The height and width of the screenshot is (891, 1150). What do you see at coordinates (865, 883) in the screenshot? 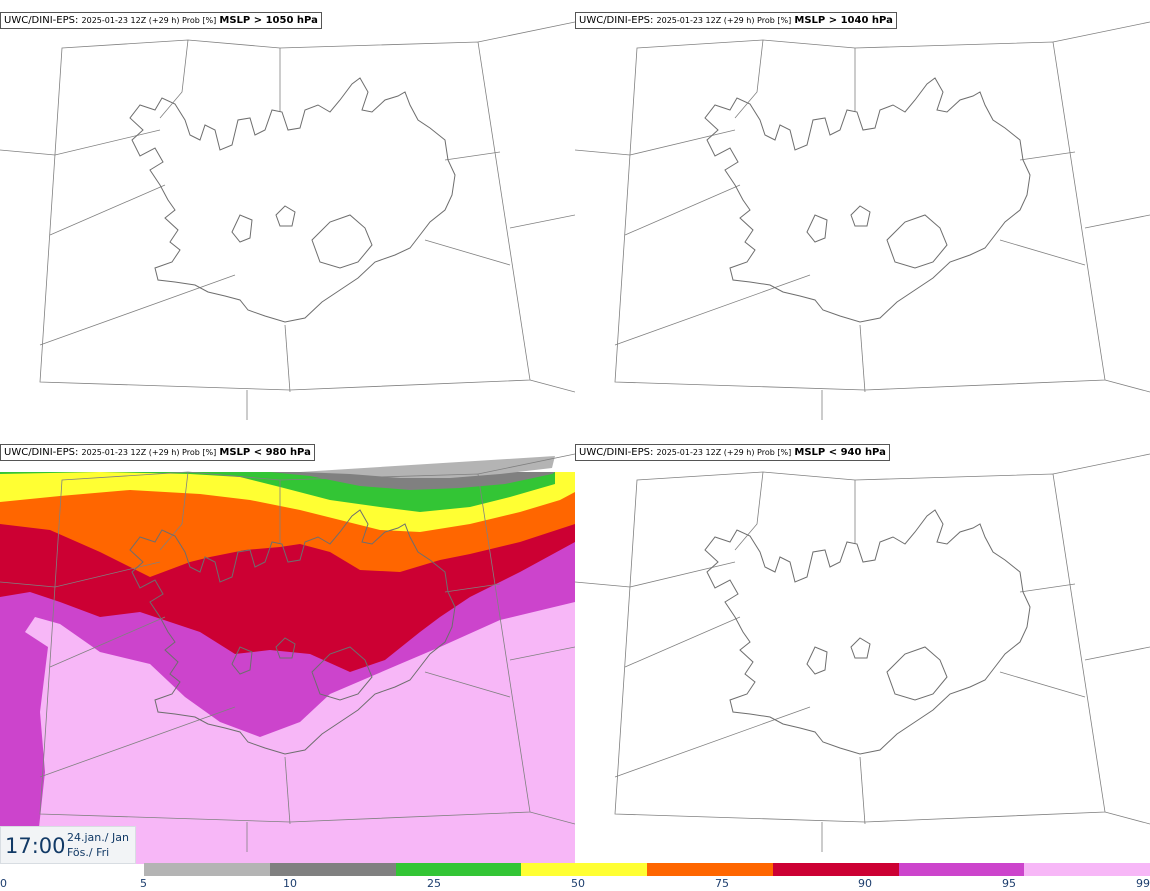
I see `colorbar-tick-label: 90` at bounding box center [865, 883].